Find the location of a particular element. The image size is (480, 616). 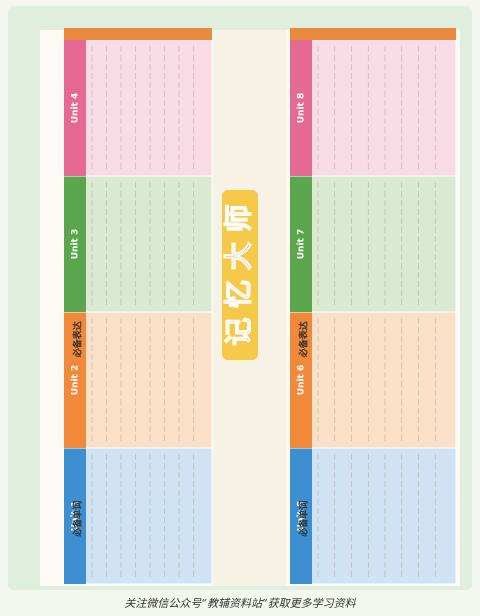

unit-label: Unit 5 is located at coordinates (302, 516).